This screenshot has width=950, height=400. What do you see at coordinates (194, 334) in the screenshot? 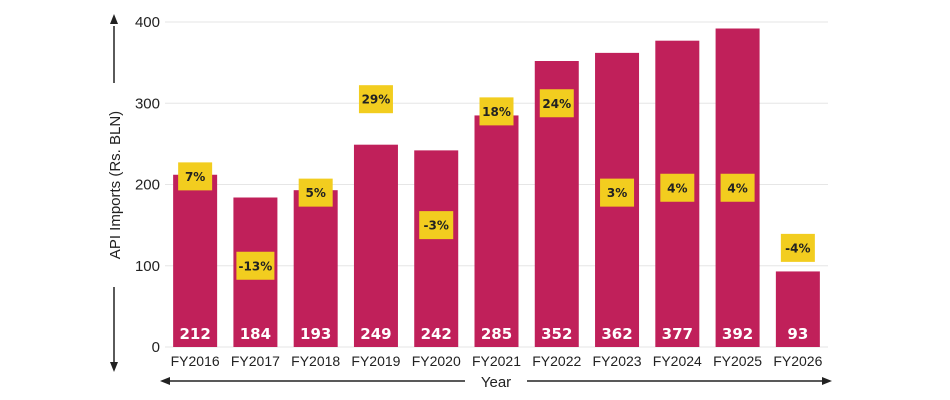
I see `bar-value-label: 212` at bounding box center [194, 334].